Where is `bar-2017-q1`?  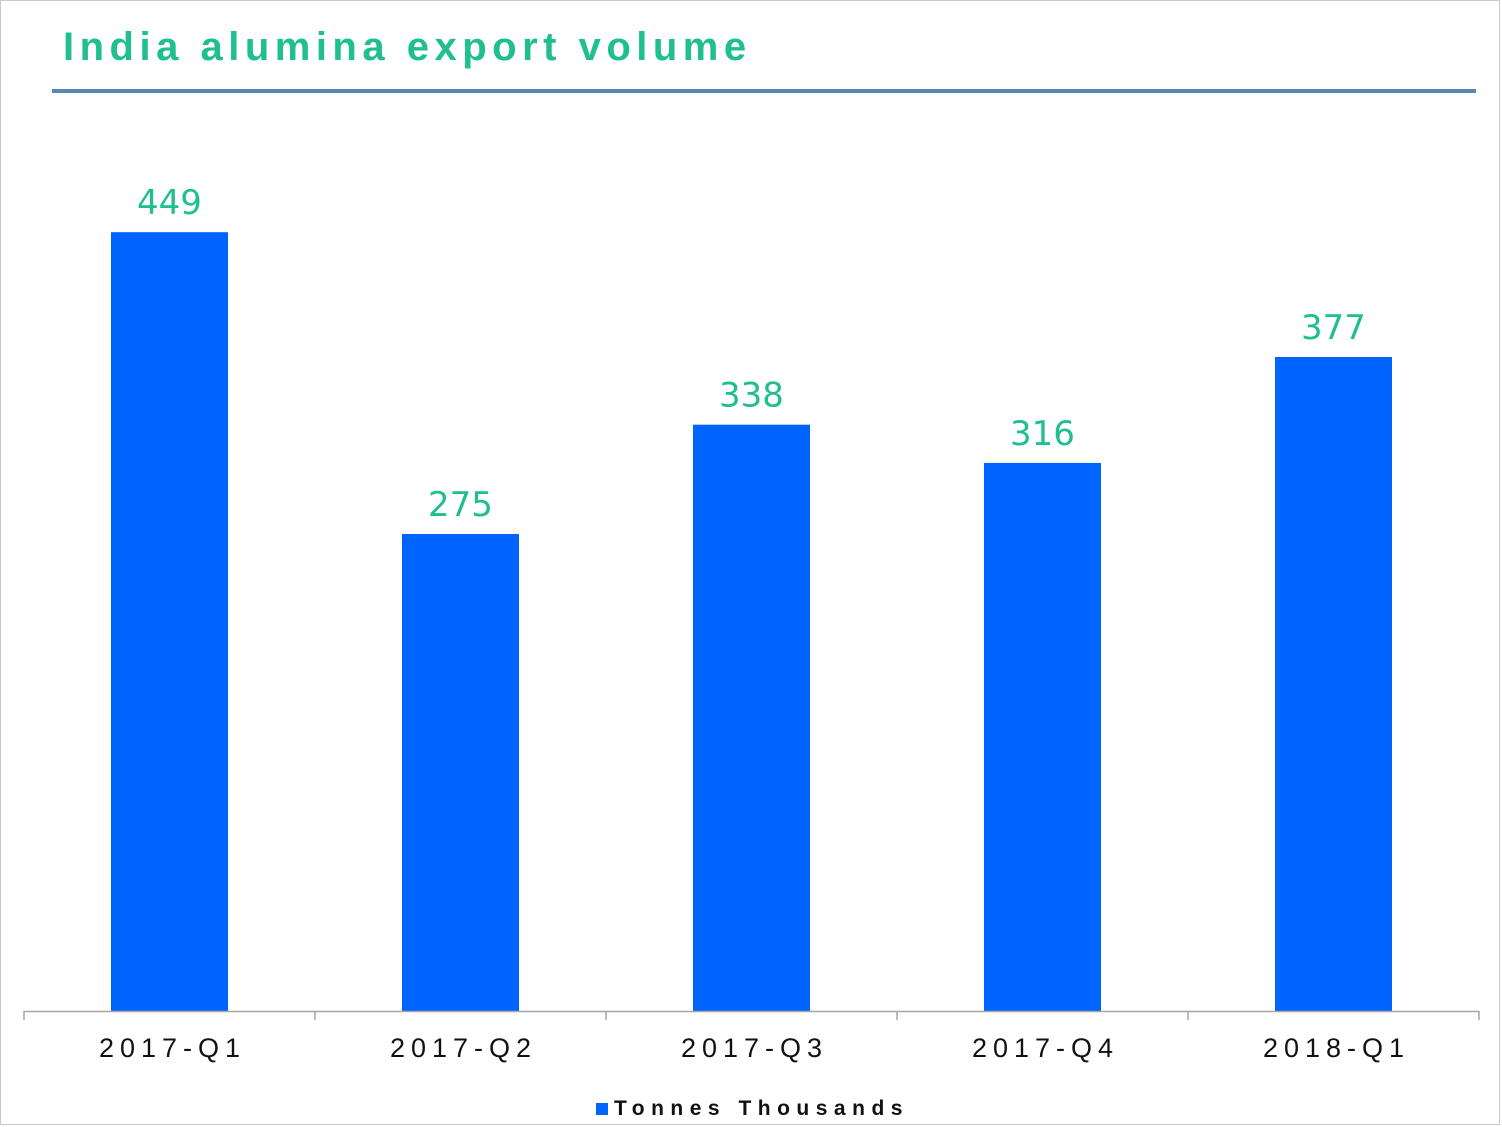 bar-2017-q1 is located at coordinates (169, 621).